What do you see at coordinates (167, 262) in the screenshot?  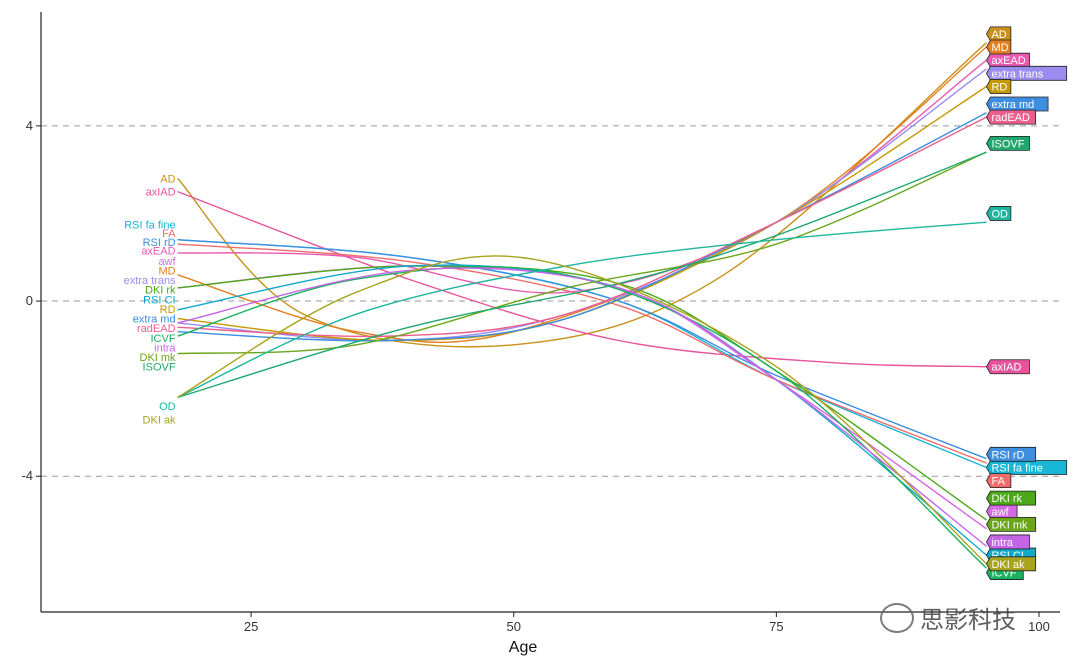 I see `left-label-awf: awf` at bounding box center [167, 262].